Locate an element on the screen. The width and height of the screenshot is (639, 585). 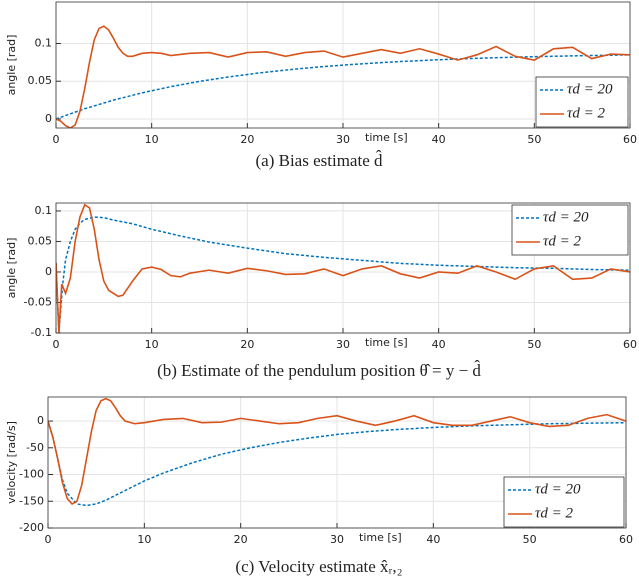
y-tick-label: -0.1 is located at coordinates (41, 332).